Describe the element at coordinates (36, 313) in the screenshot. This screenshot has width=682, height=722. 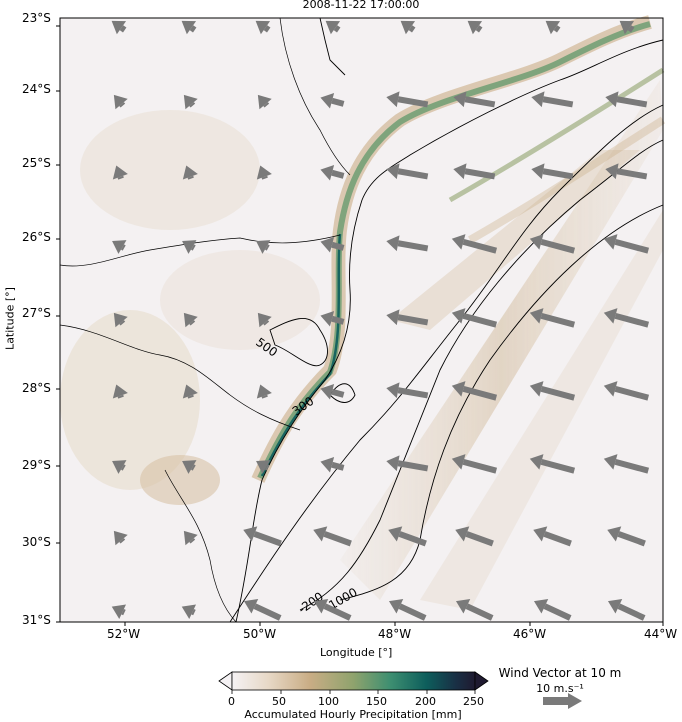
I see `lat-tick-label: 27°S` at that location.